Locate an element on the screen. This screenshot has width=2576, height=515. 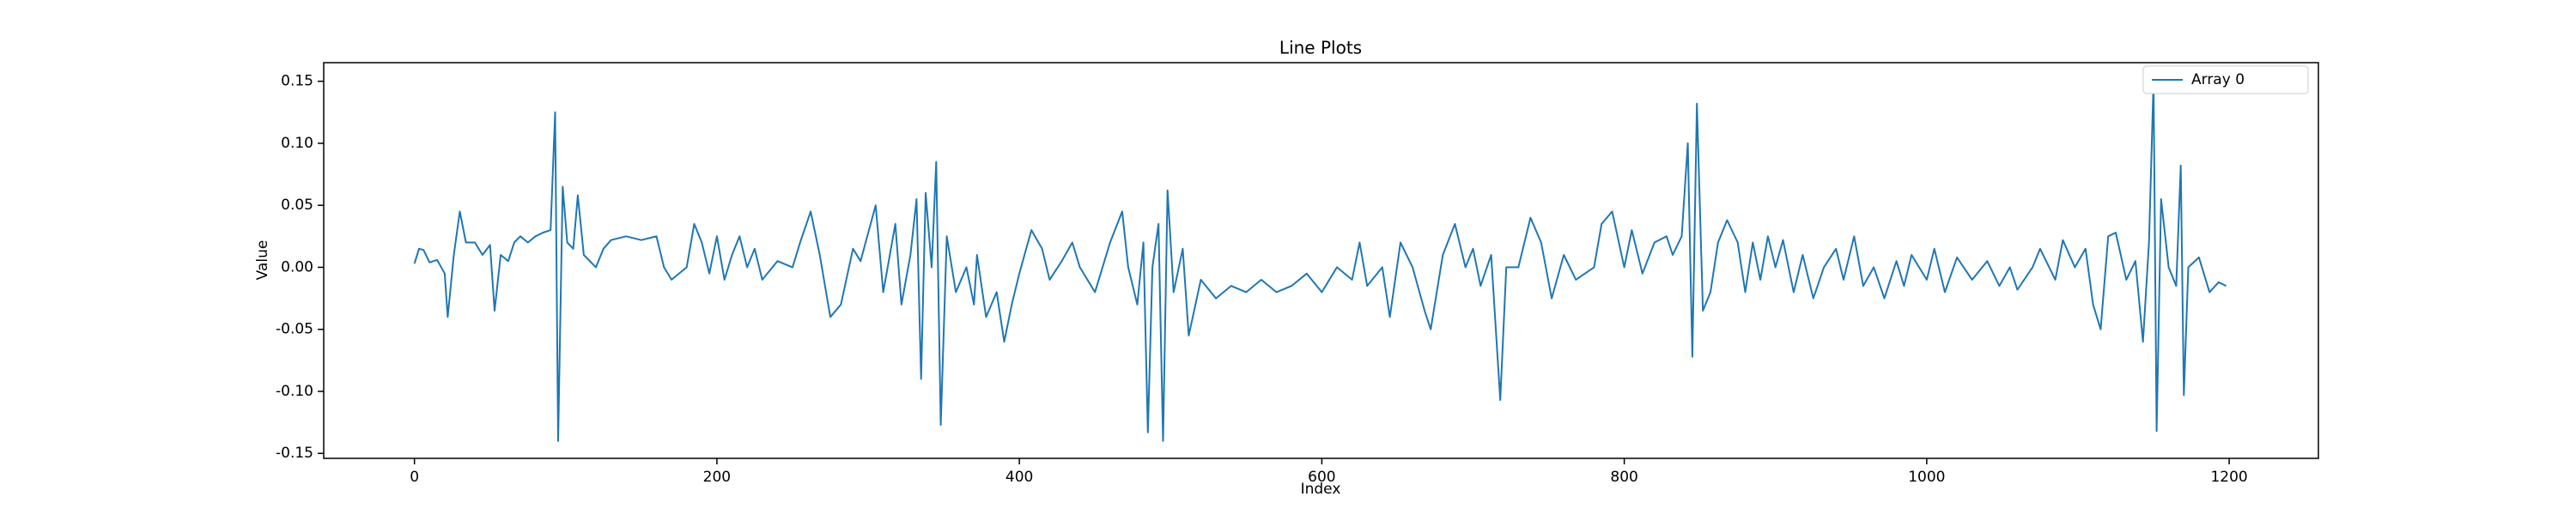
y-tick-label: 0.05 is located at coordinates (297, 205).